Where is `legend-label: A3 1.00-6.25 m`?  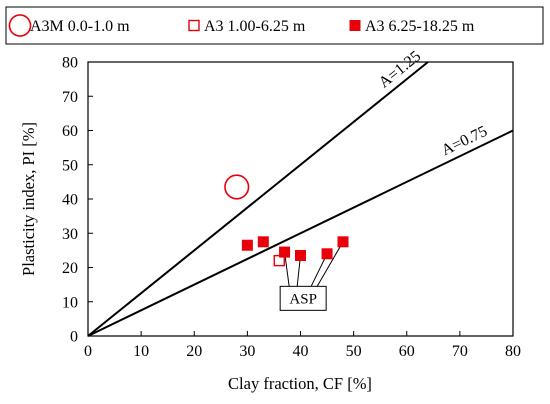 legend-label: A3 1.00-6.25 m is located at coordinates (255, 26).